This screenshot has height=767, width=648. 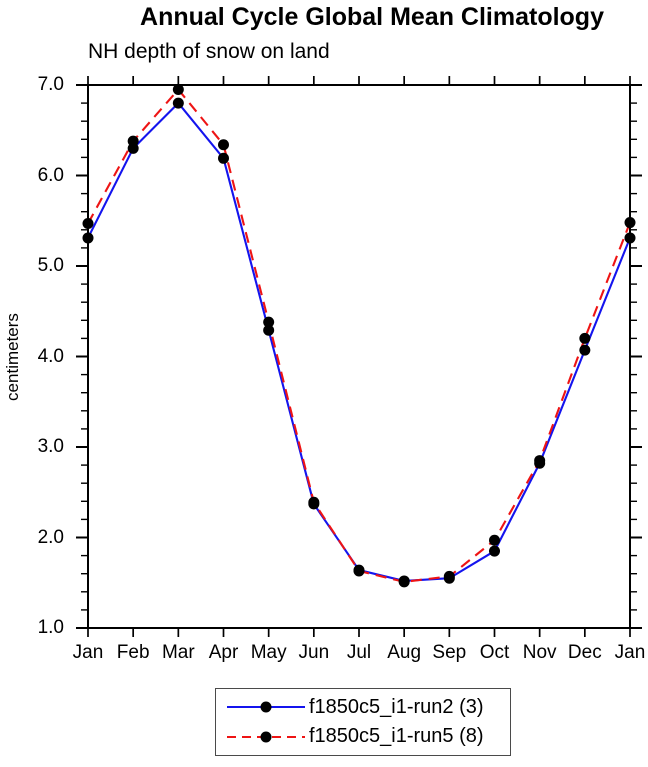 What do you see at coordinates (363, 722) in the screenshot?
I see `legend: f1850c5_i1-run2 (3) f1850c5_i1-run5 (8)` at bounding box center [363, 722].